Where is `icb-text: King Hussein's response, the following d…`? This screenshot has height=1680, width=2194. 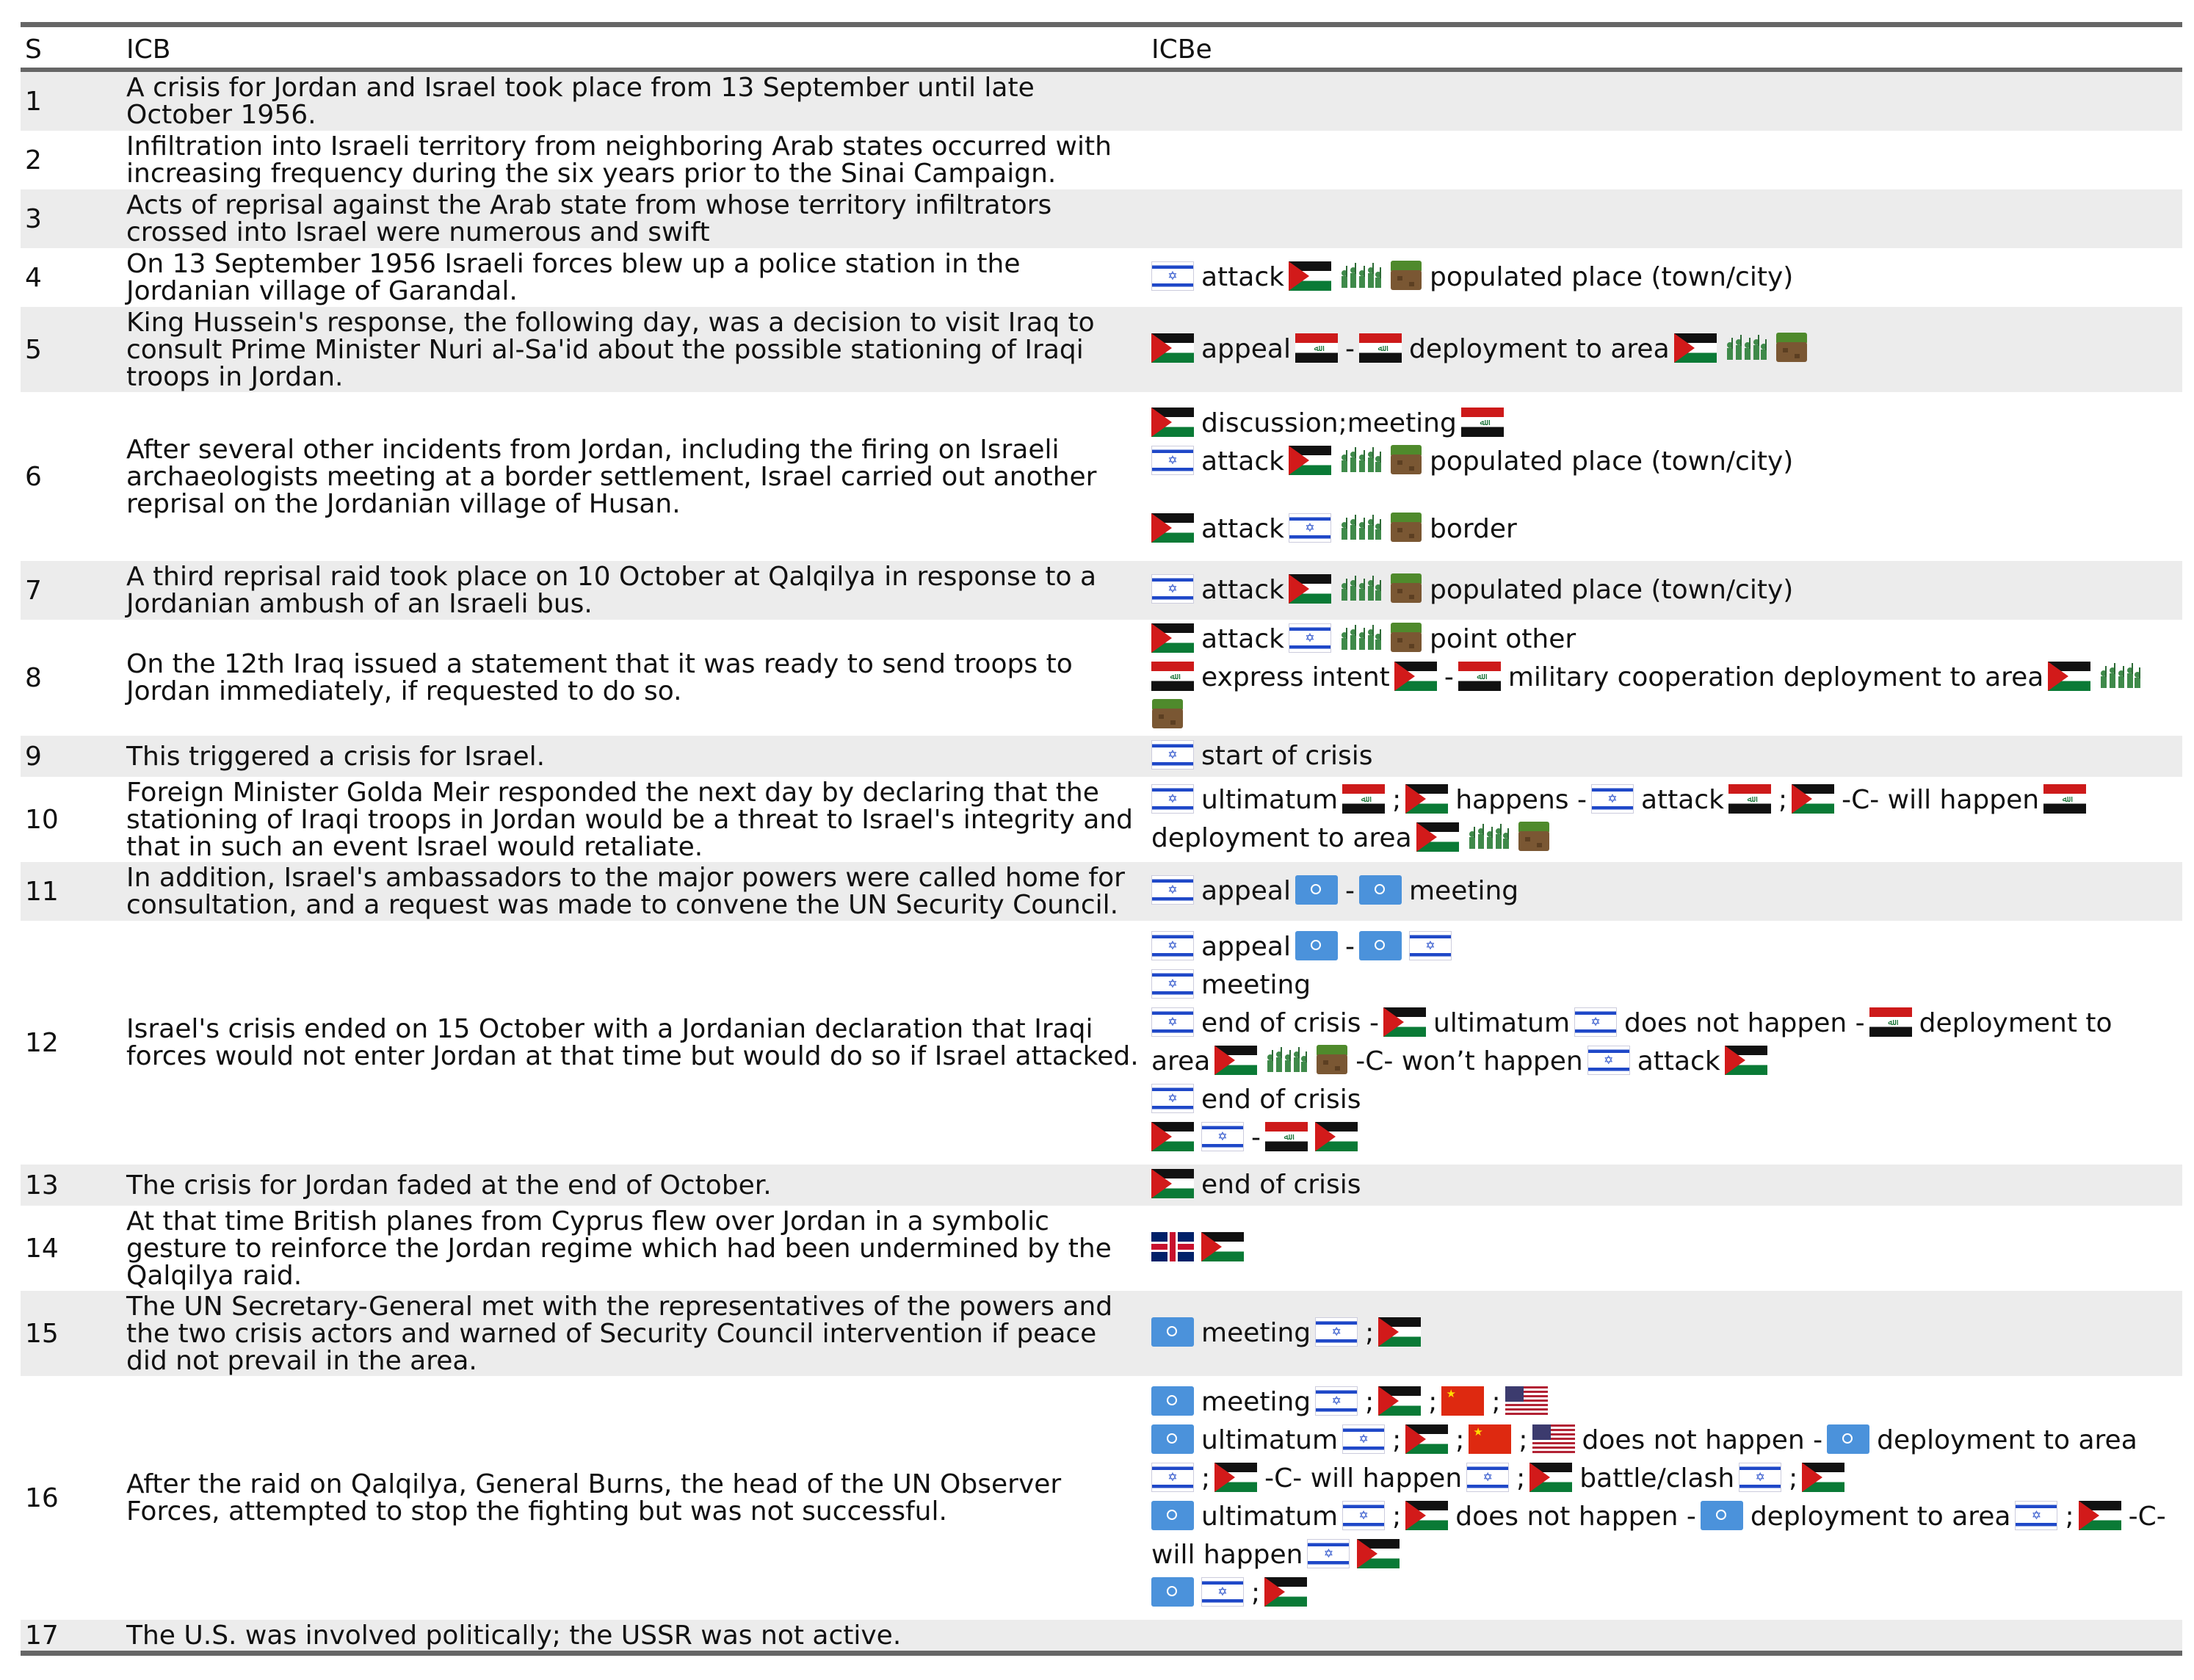
icb-text: King Hussein's response, the following d… is located at coordinates (638, 350).